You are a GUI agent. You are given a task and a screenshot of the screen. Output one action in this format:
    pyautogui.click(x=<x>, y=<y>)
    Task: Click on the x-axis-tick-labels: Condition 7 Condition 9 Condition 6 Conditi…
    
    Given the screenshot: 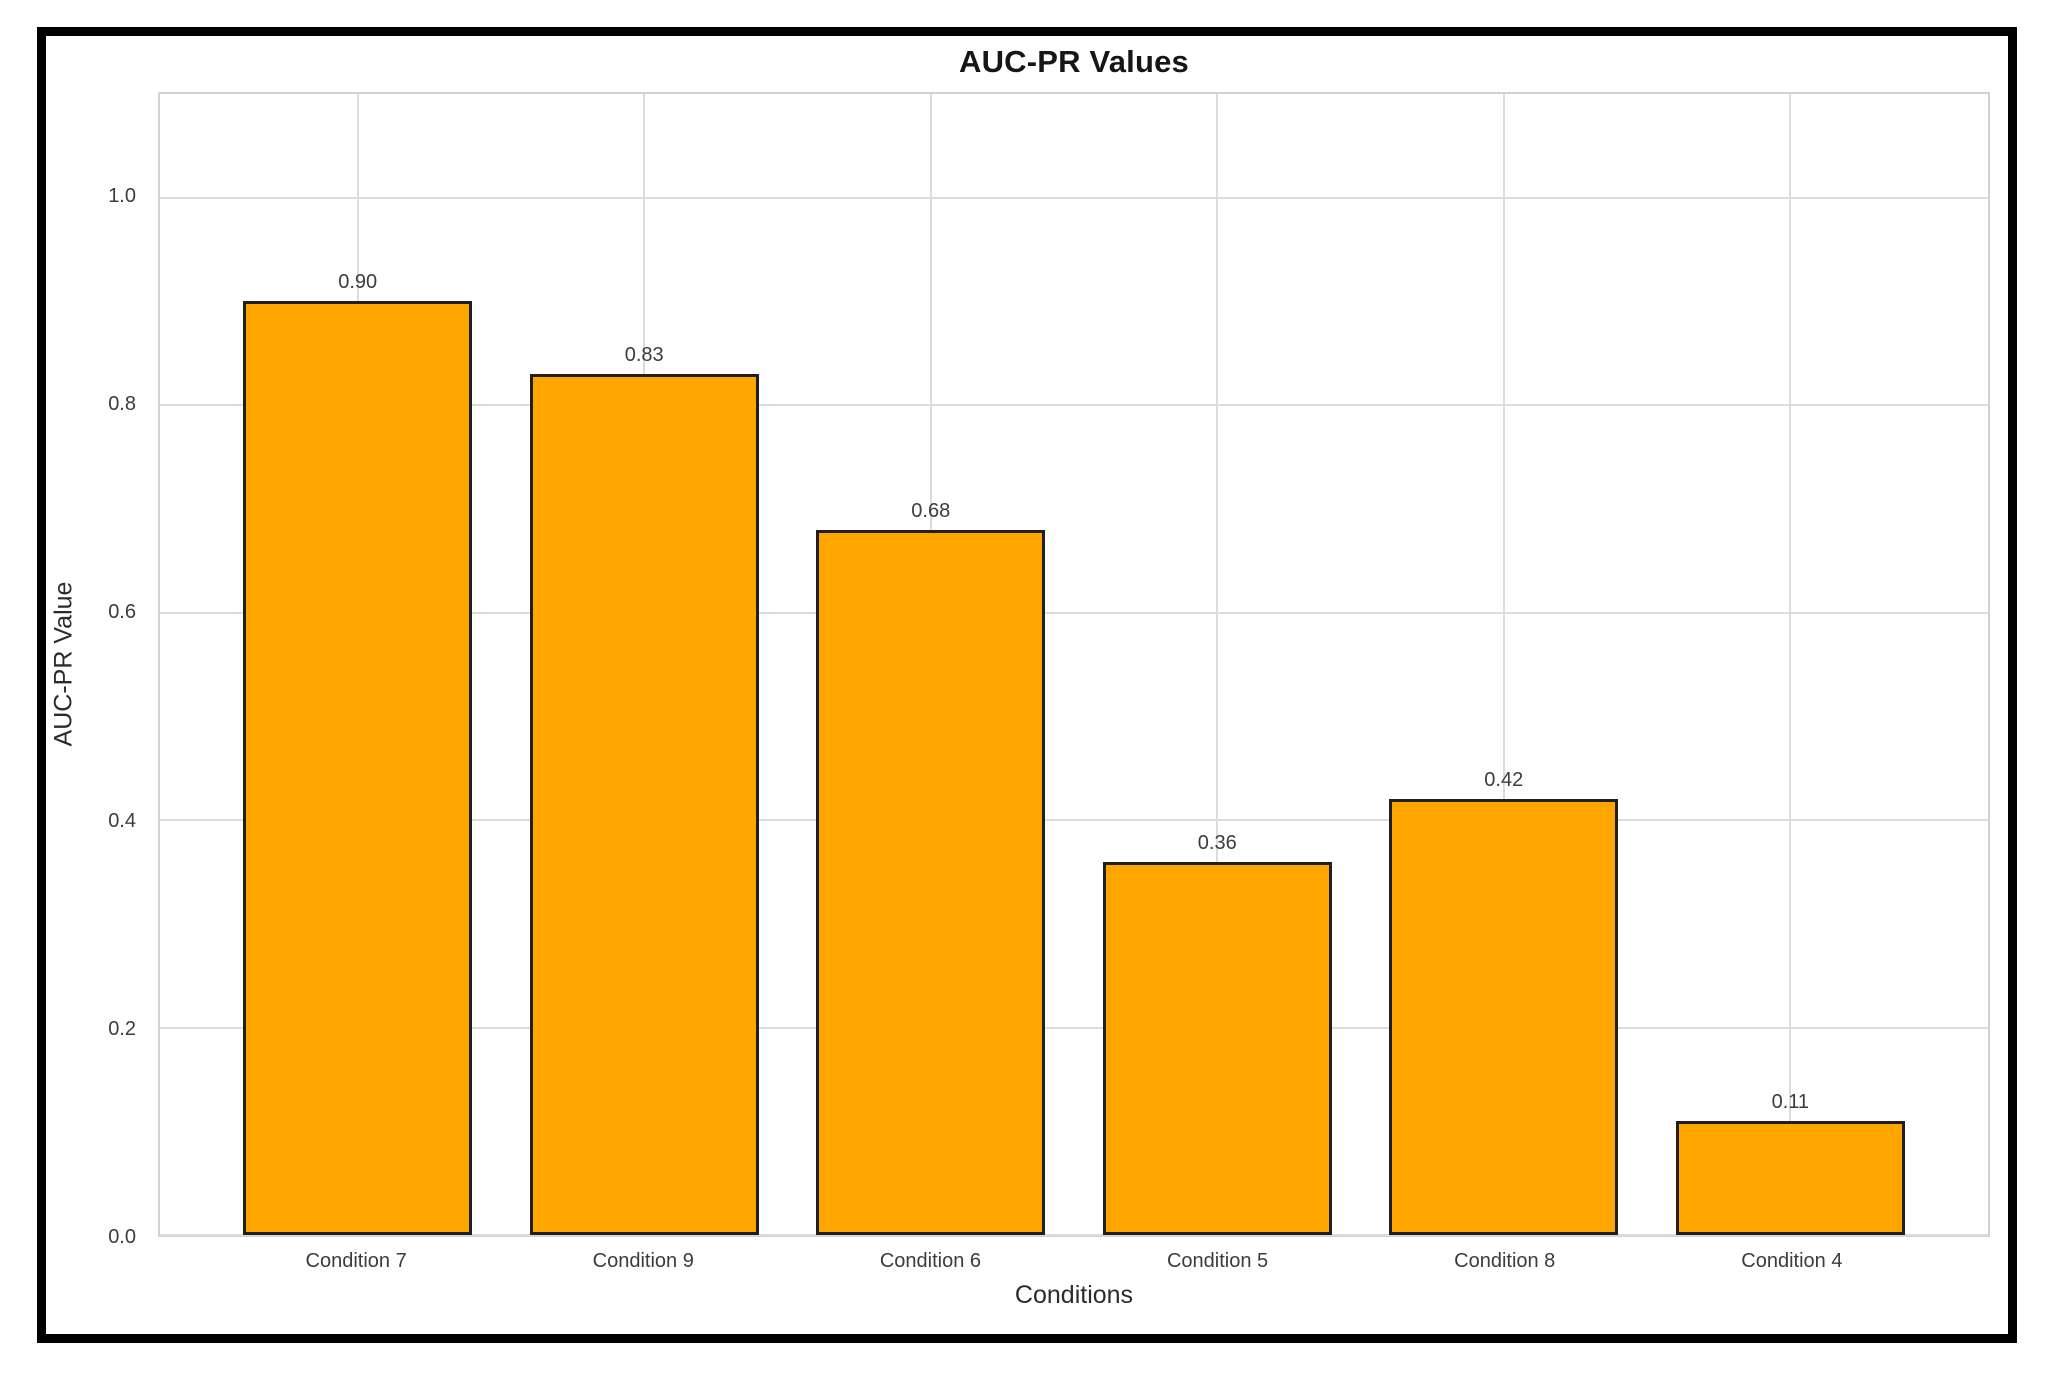 What is the action you would take?
    pyautogui.click(x=1074, y=1263)
    